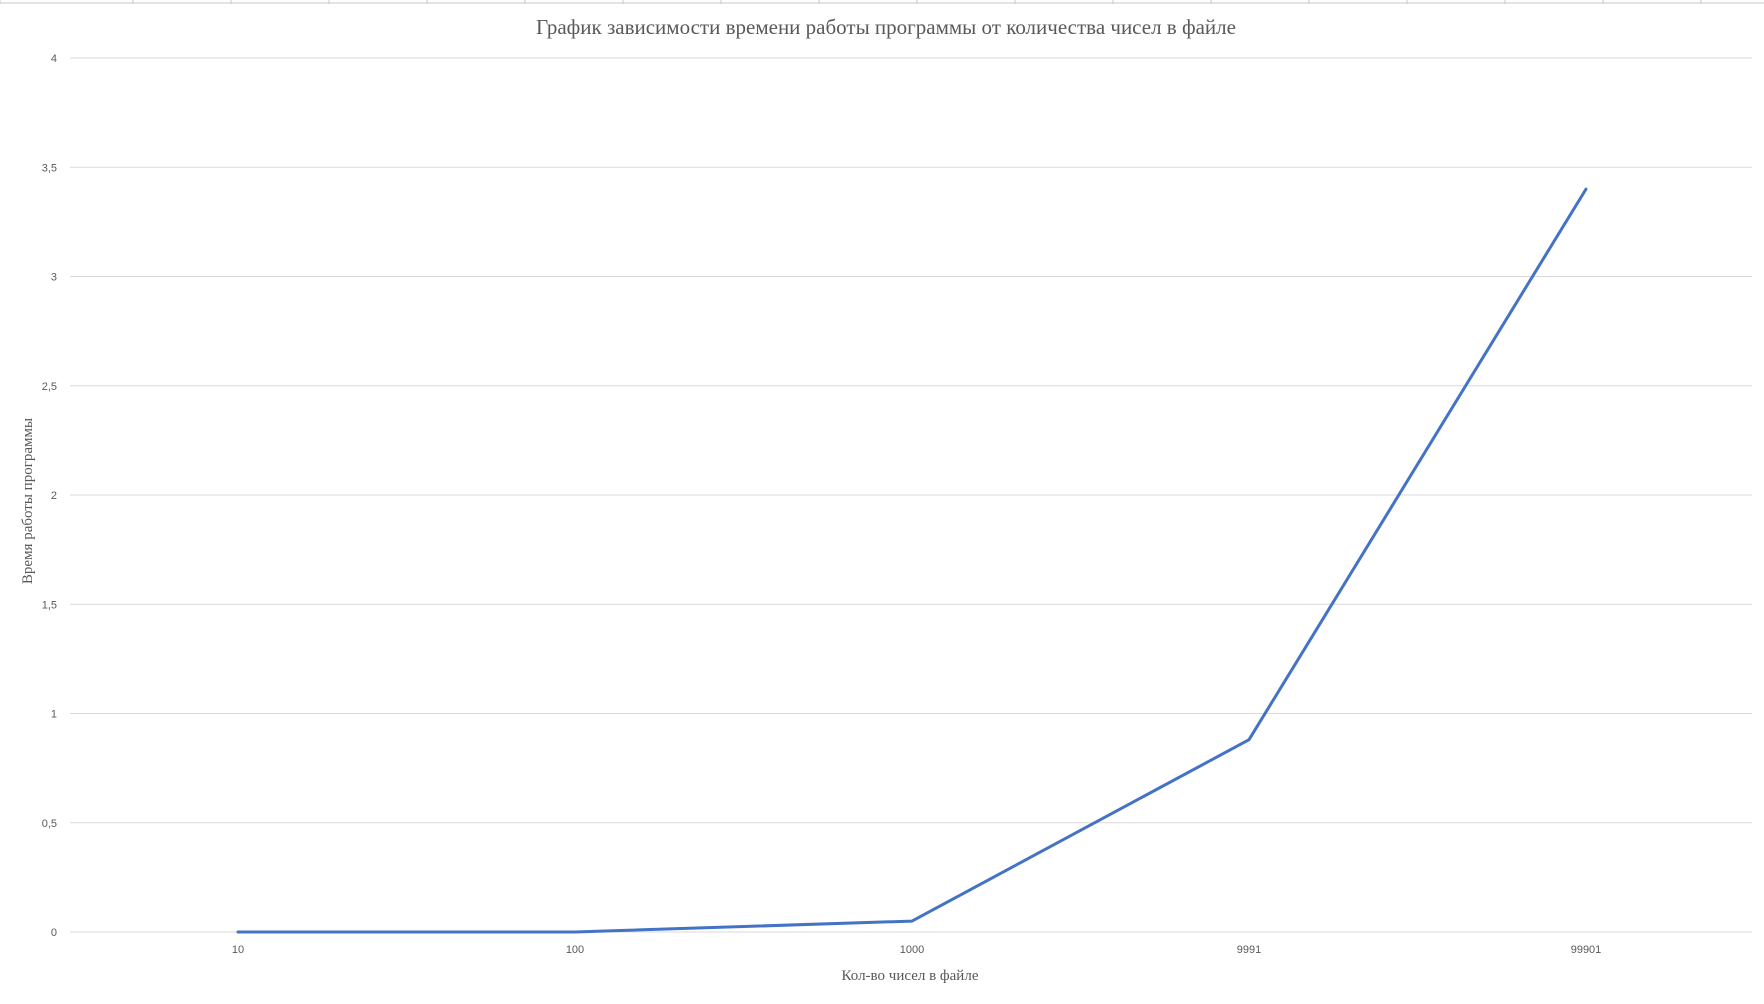  I want to click on x-tick-label: 100, so click(575, 950).